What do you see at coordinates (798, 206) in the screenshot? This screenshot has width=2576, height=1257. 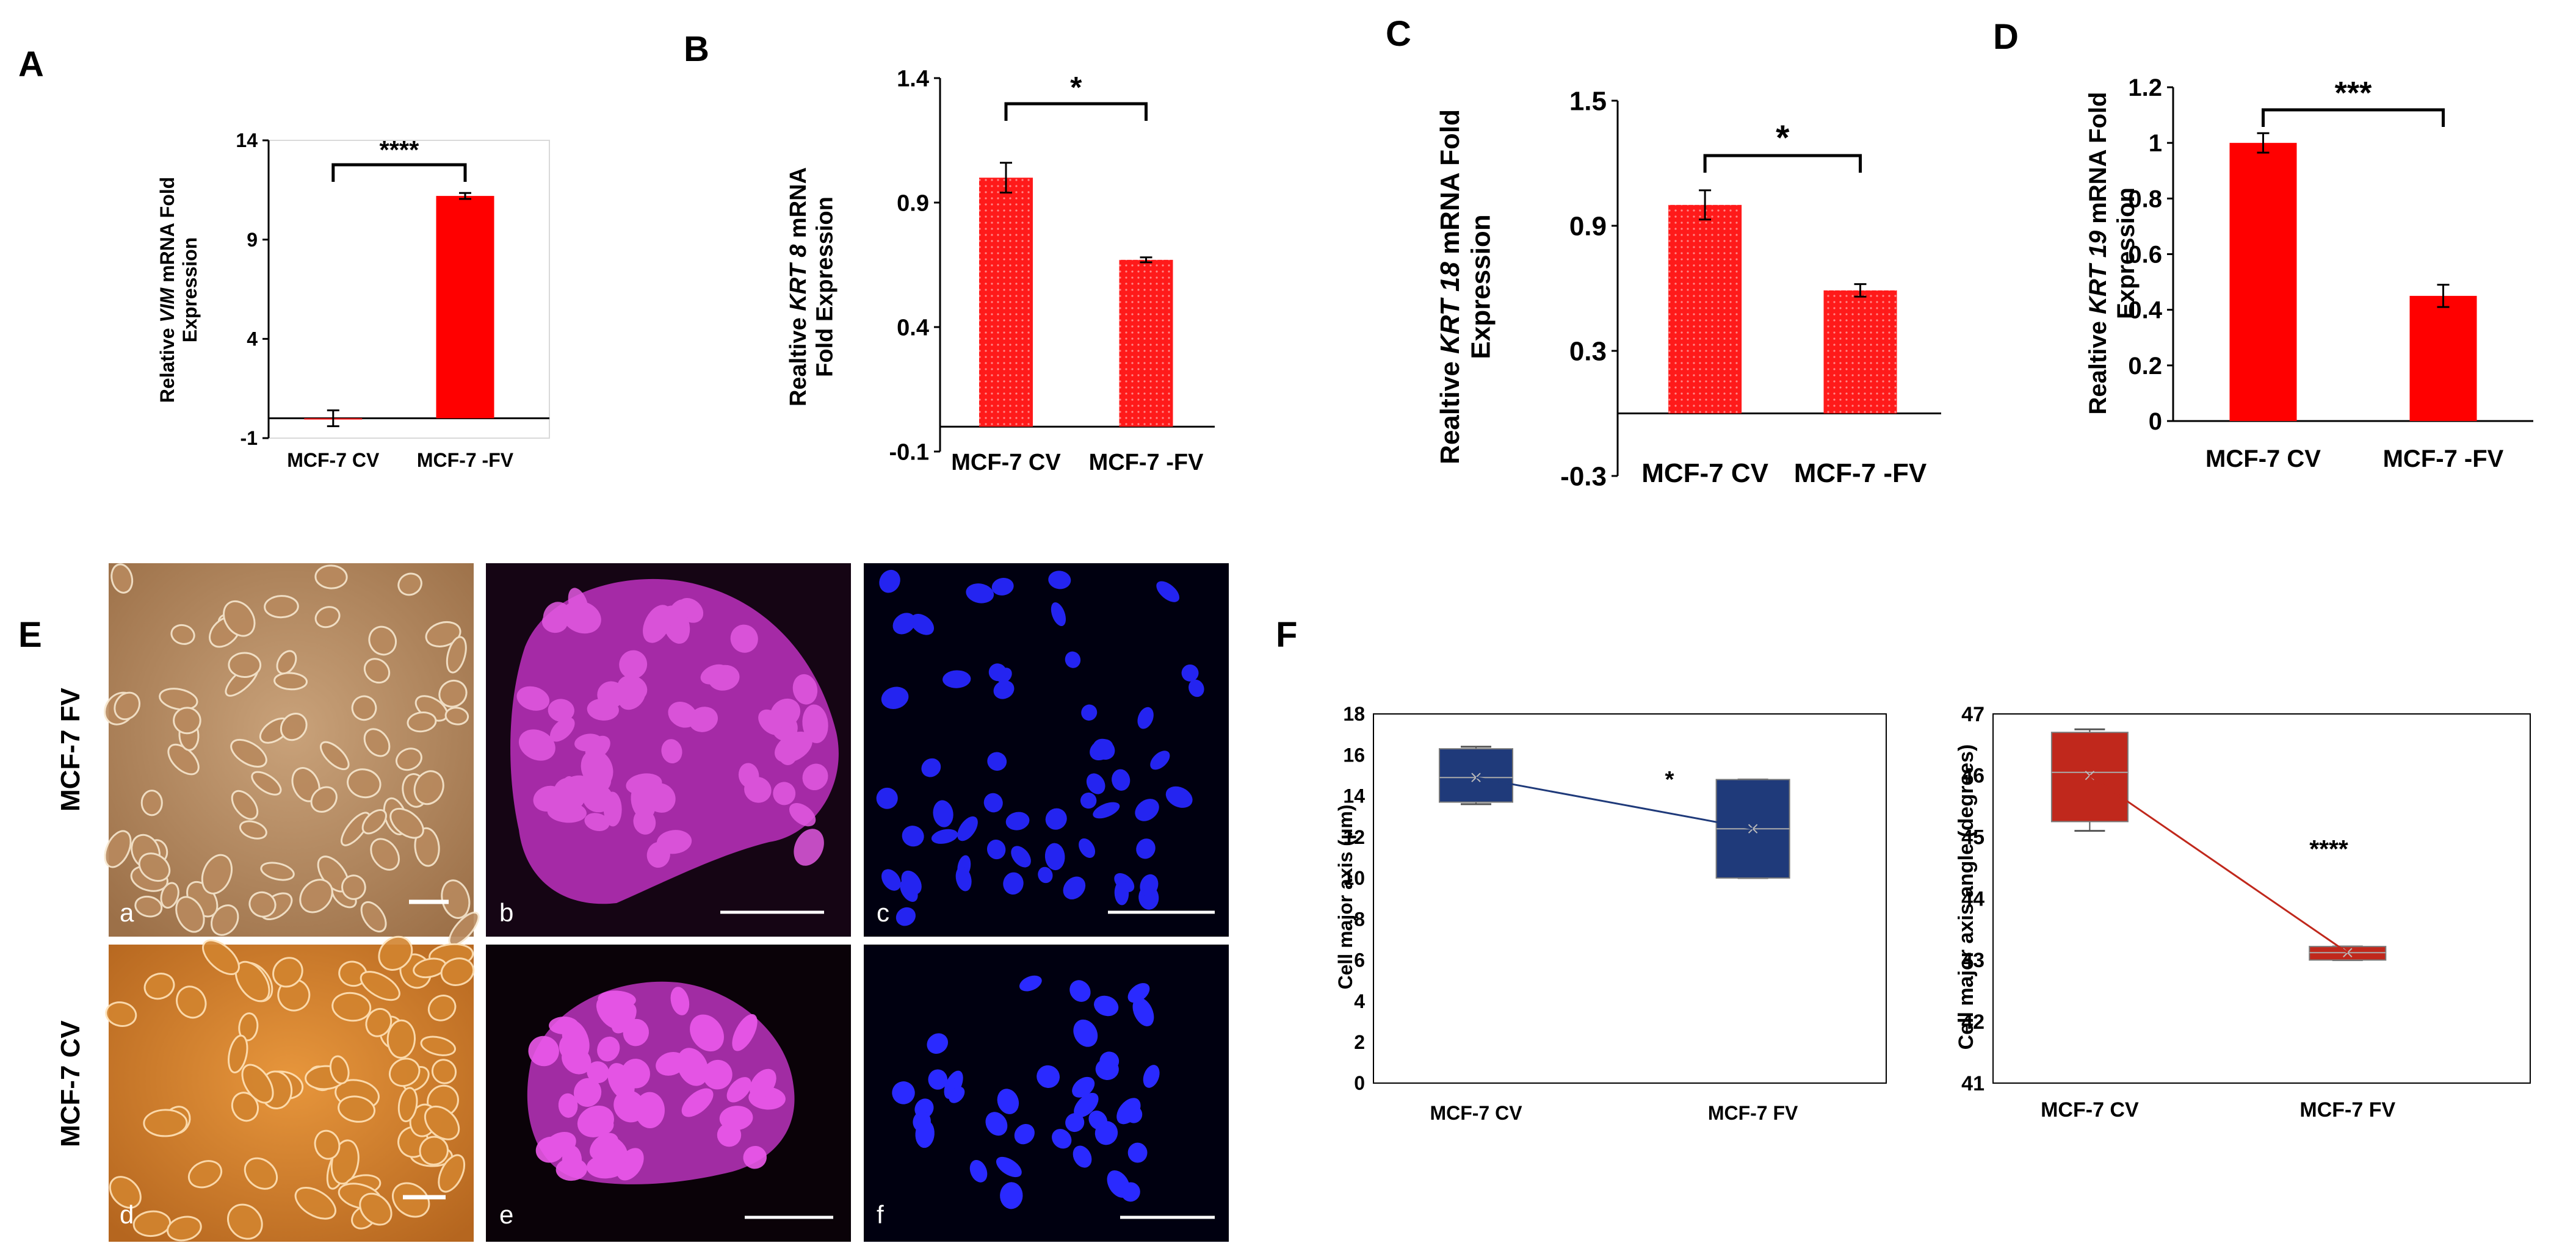 I see `y-axis-label-part: mRNA` at bounding box center [798, 206].